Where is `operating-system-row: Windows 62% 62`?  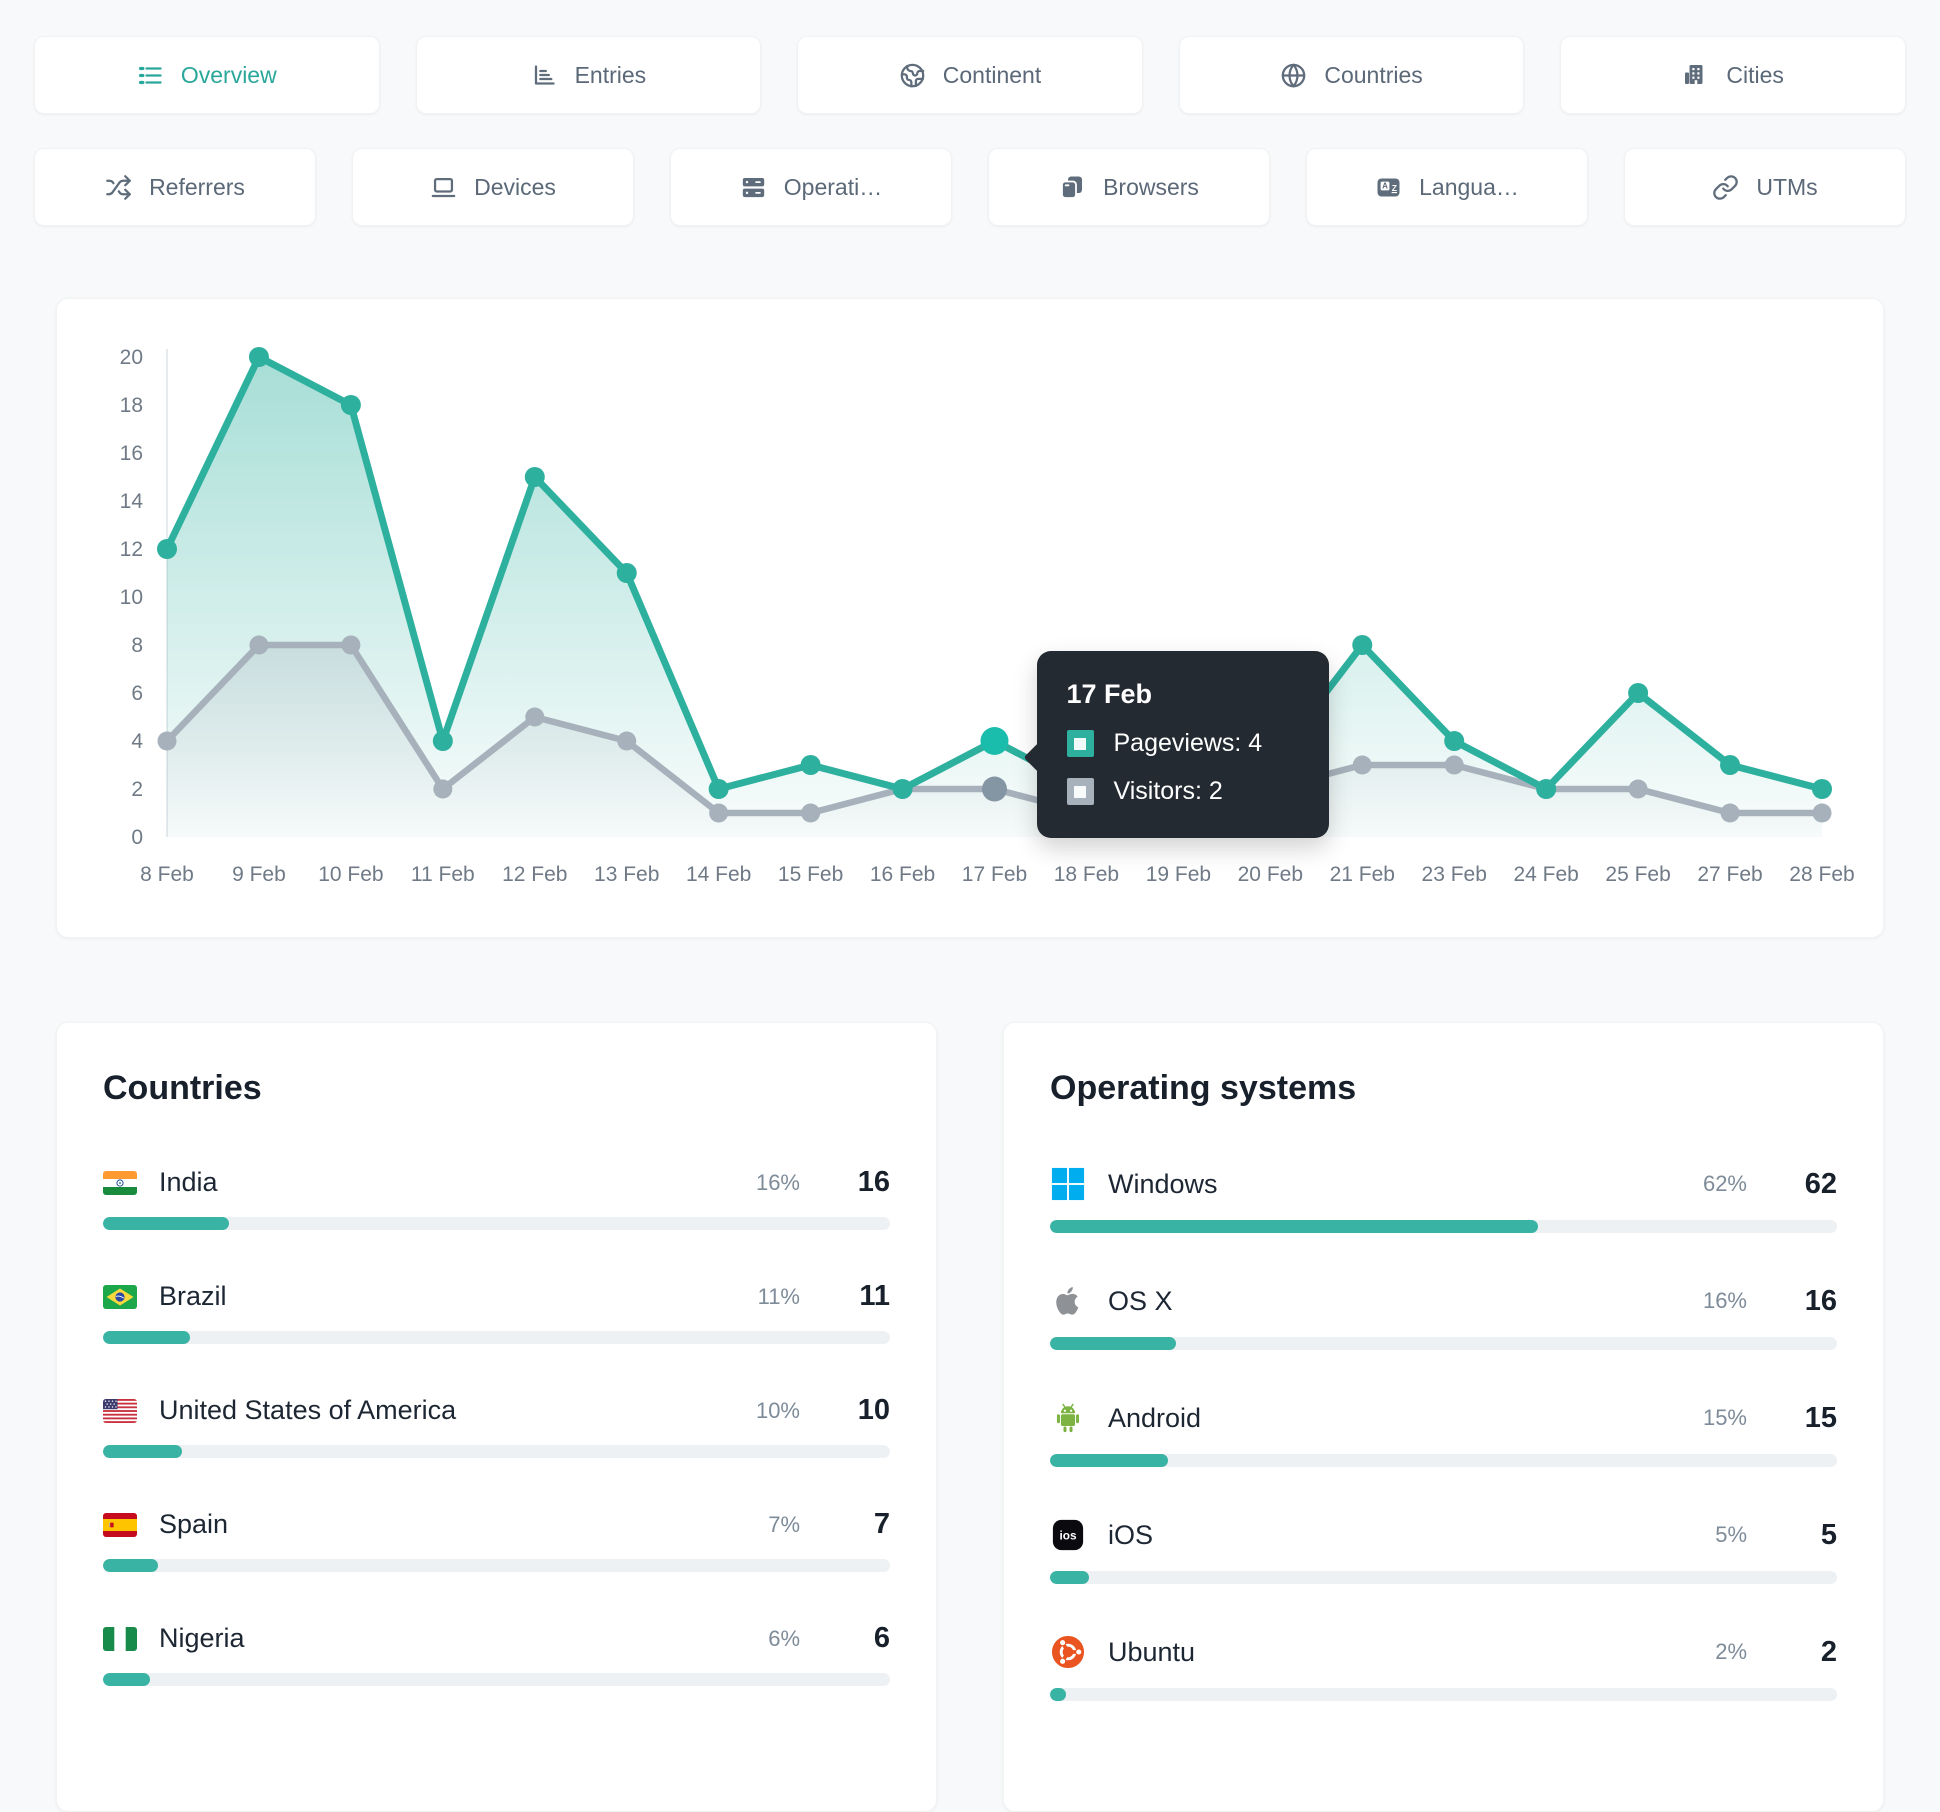 operating-system-row: Windows 62% 62 is located at coordinates (1443, 1200).